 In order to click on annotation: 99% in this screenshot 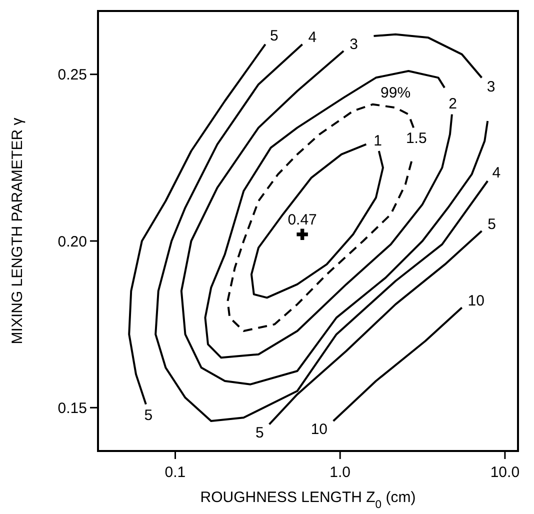, I will do `click(395, 93)`.